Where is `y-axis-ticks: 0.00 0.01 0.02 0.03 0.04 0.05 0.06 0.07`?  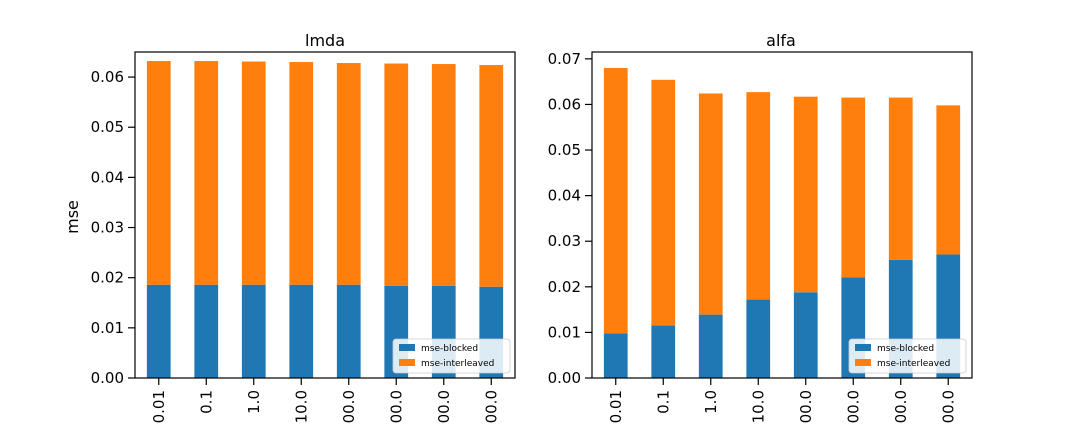 y-axis-ticks: 0.00 0.01 0.02 0.03 0.04 0.05 0.06 0.07 is located at coordinates (570, 218).